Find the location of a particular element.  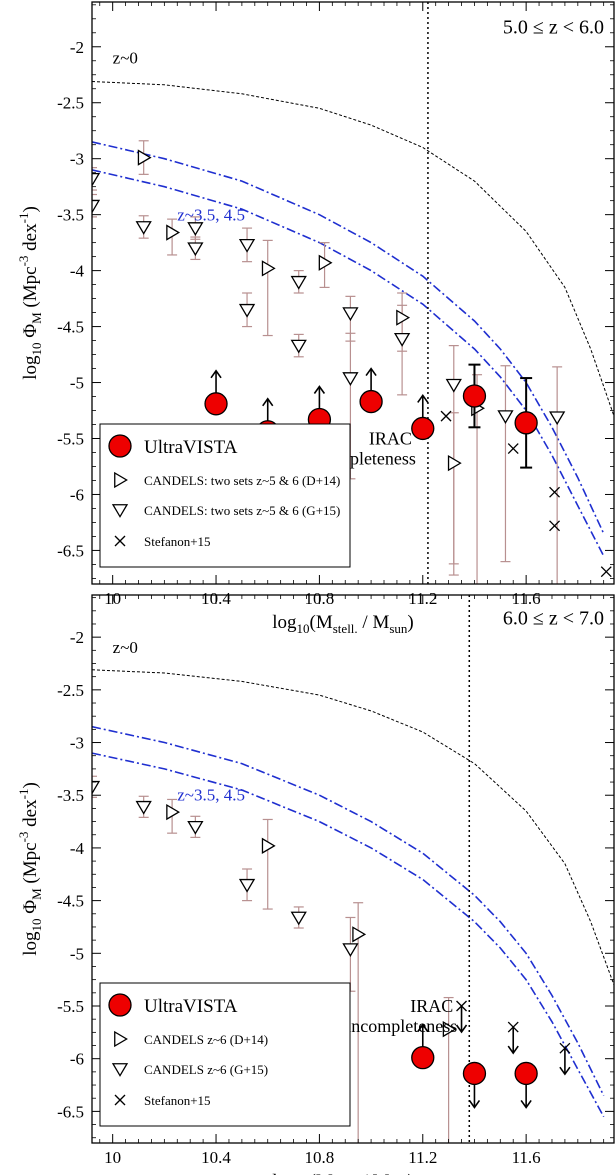

redshift-range-label: 5.0 ≤ z < 6.0 is located at coordinates (553, 27).